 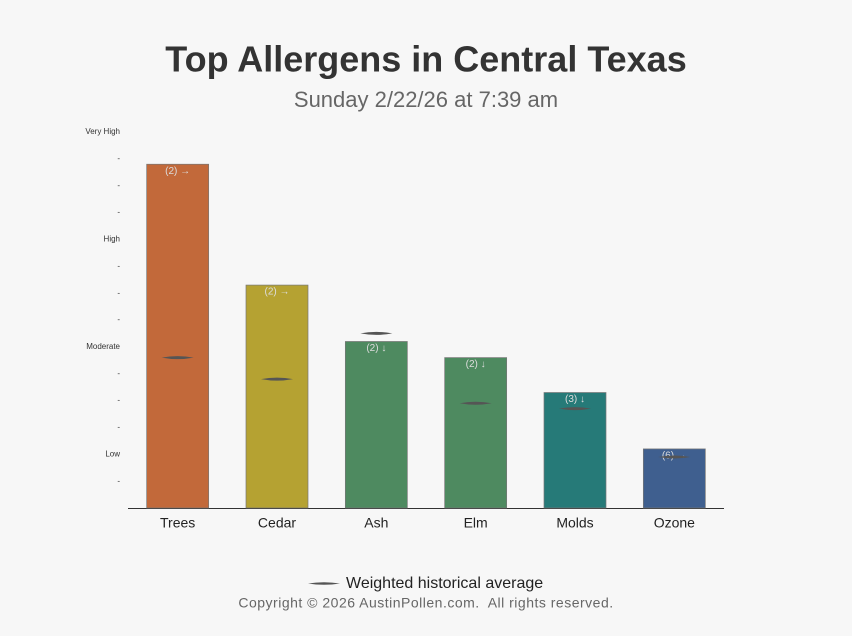 I want to click on x-tick-label: Cedar, so click(x=277, y=523).